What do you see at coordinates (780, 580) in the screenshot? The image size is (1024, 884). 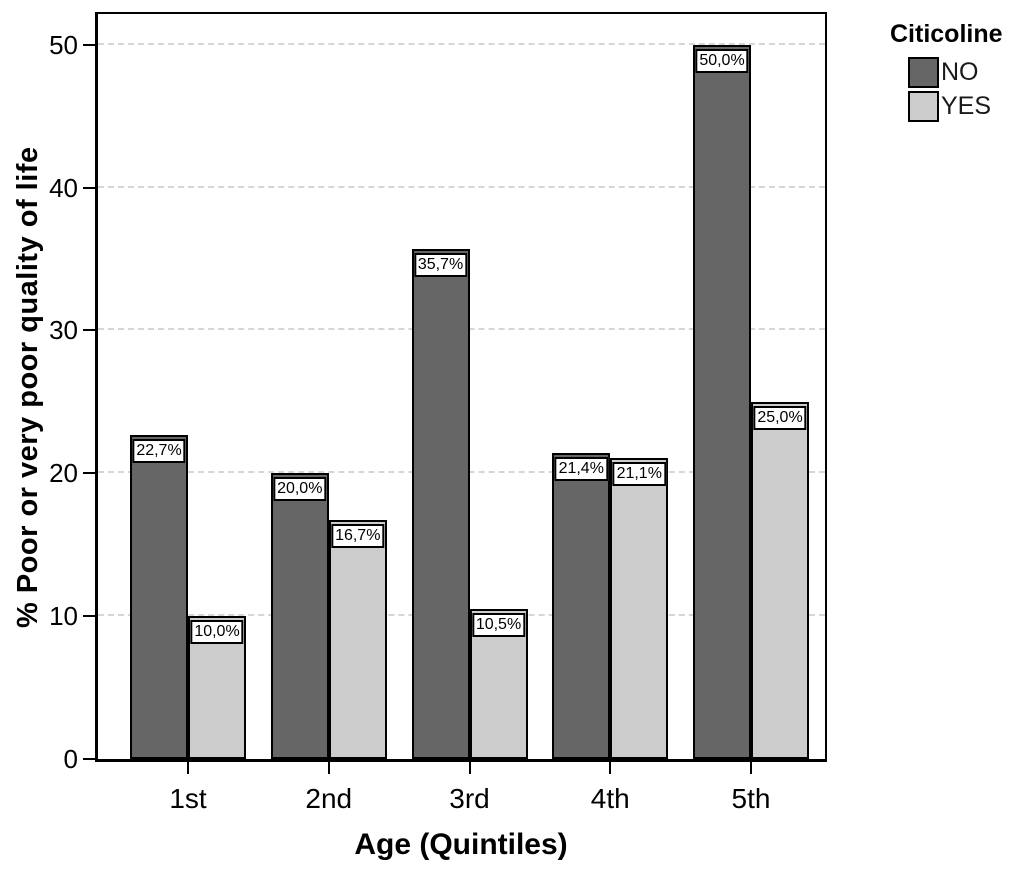 I see `bar-yes-5th: 25,0%` at bounding box center [780, 580].